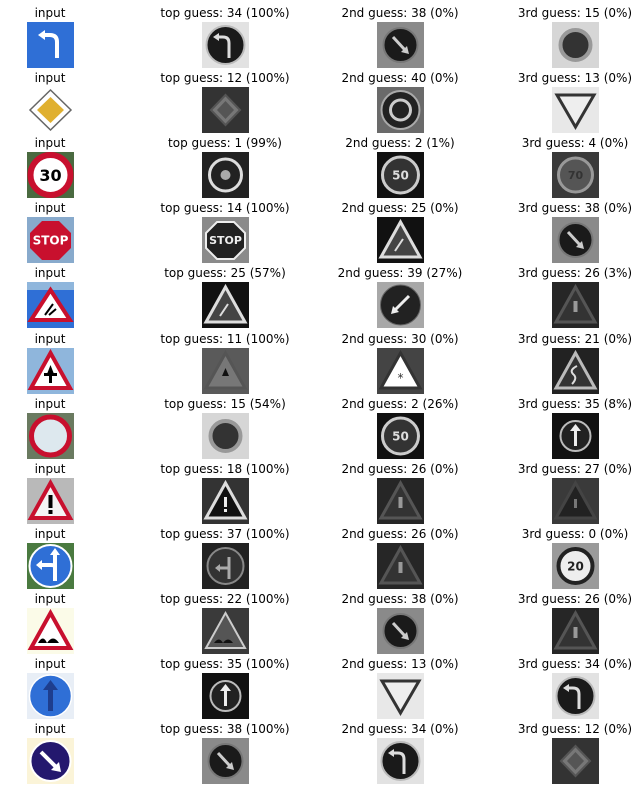 This screenshot has width=638, height=808. I want to click on guess-cell: 2nd guess: 26 (0%), so click(400, 558).